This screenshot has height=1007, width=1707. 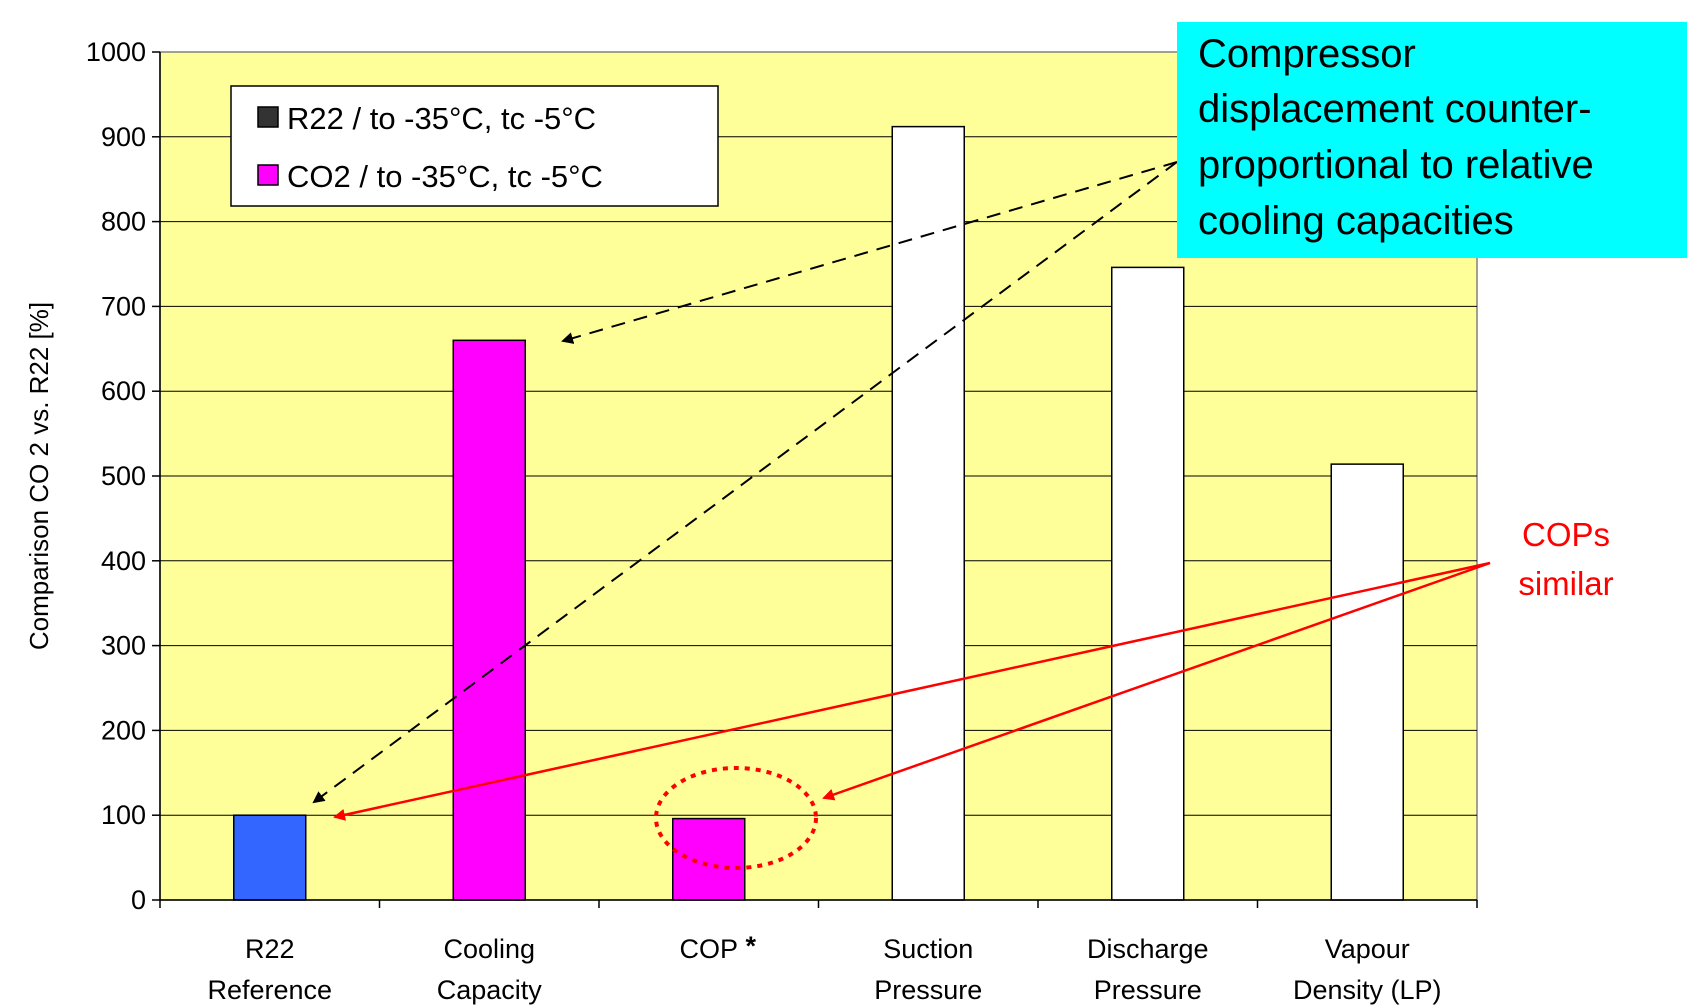 I want to click on y-tick-label: 700, so click(x=123, y=306).